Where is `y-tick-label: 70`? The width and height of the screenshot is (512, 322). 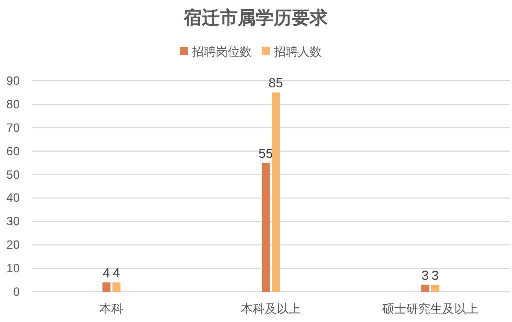
y-tick-label: 70 is located at coordinates (13, 127).